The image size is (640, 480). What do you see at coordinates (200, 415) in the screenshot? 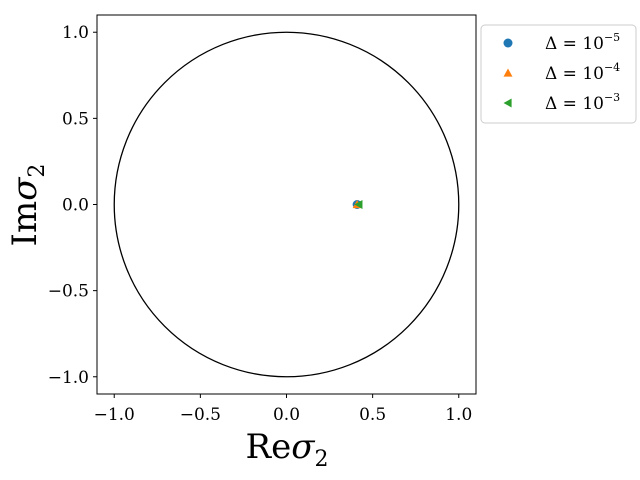
I see `x-tick-label: −0.5` at bounding box center [200, 415].